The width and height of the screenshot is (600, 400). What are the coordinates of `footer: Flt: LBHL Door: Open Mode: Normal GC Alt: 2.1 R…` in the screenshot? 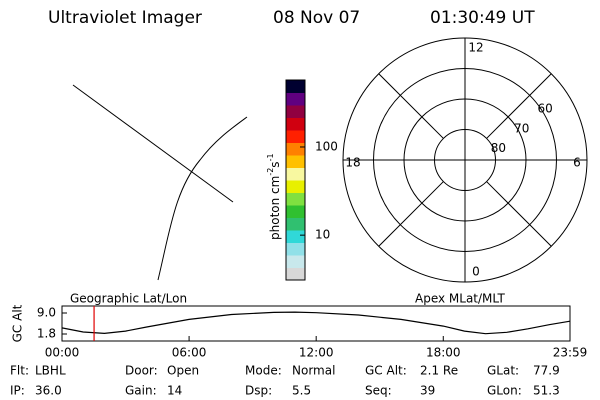 It's located at (285, 381).